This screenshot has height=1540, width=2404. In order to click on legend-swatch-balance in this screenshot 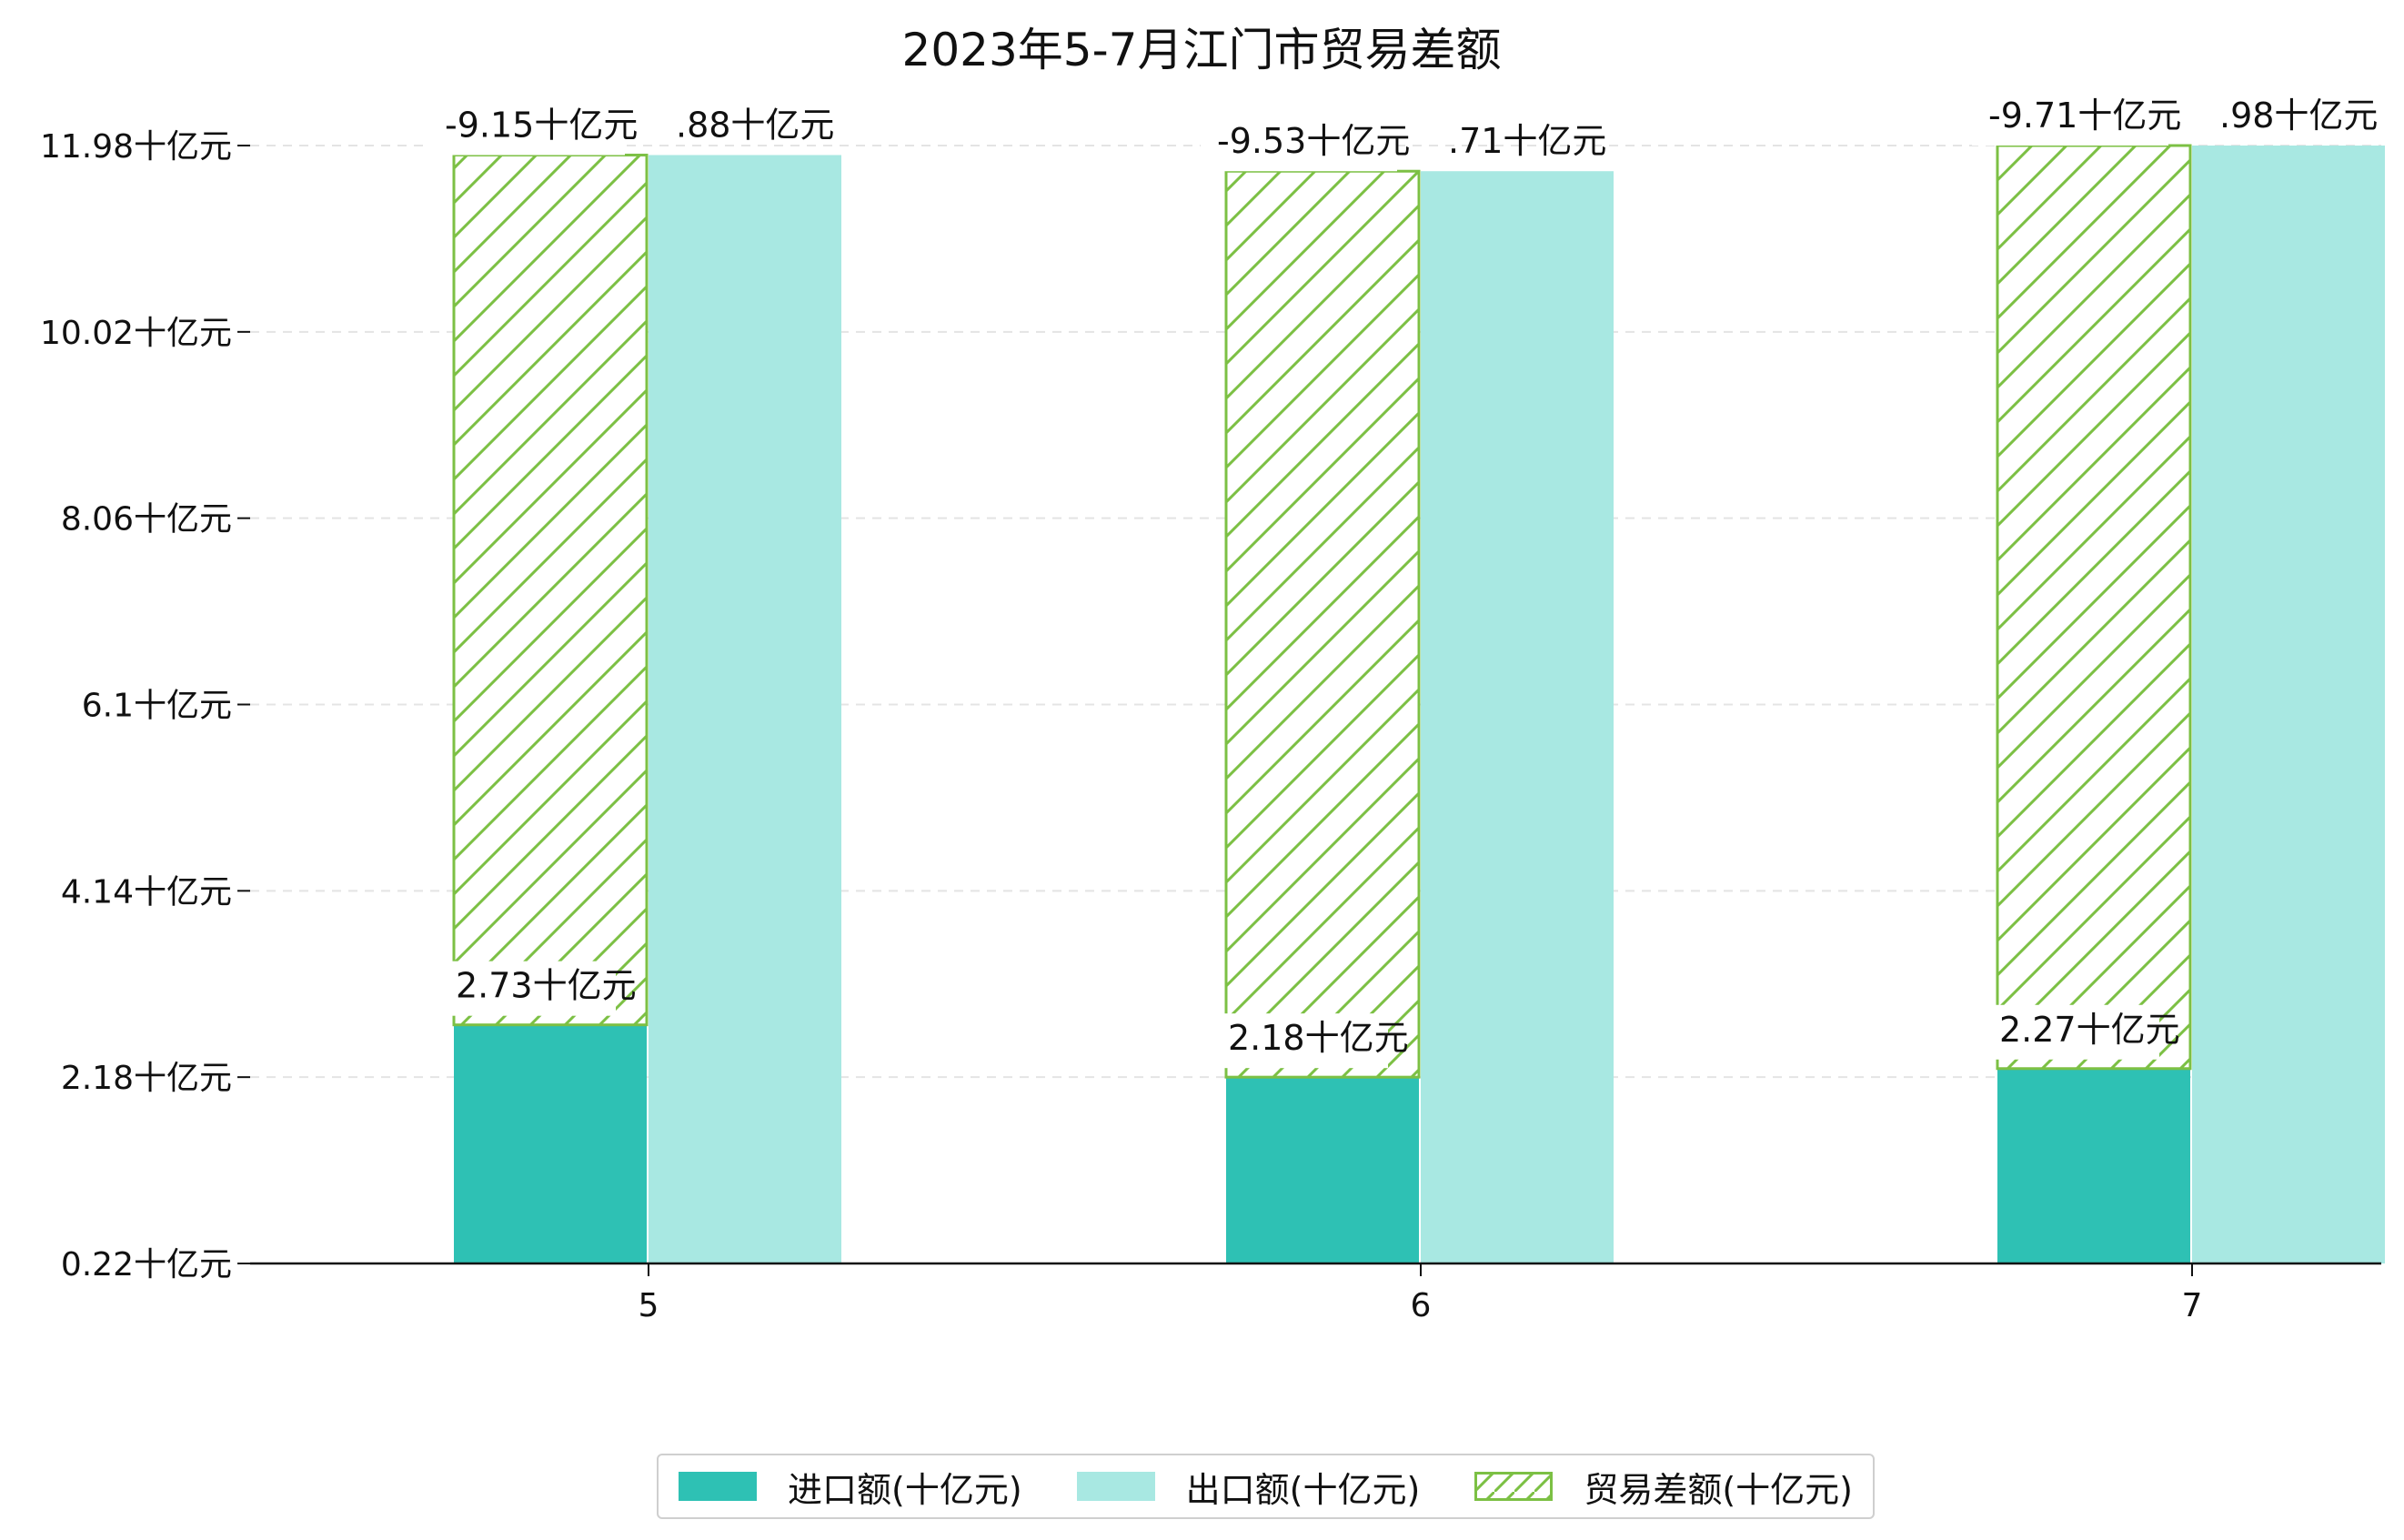, I will do `click(1514, 1486)`.